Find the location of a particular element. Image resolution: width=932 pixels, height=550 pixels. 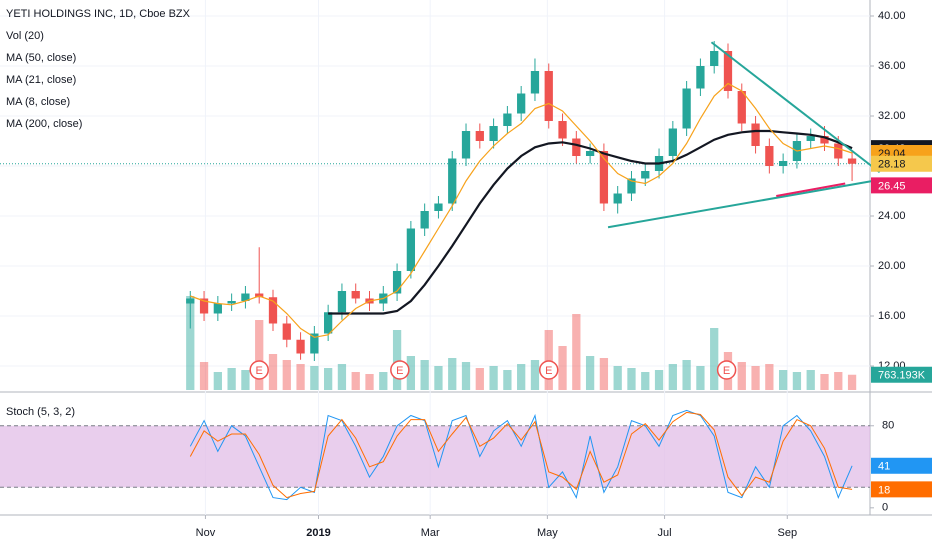

volume-badge-label: 763.193K is located at coordinates (902, 376).